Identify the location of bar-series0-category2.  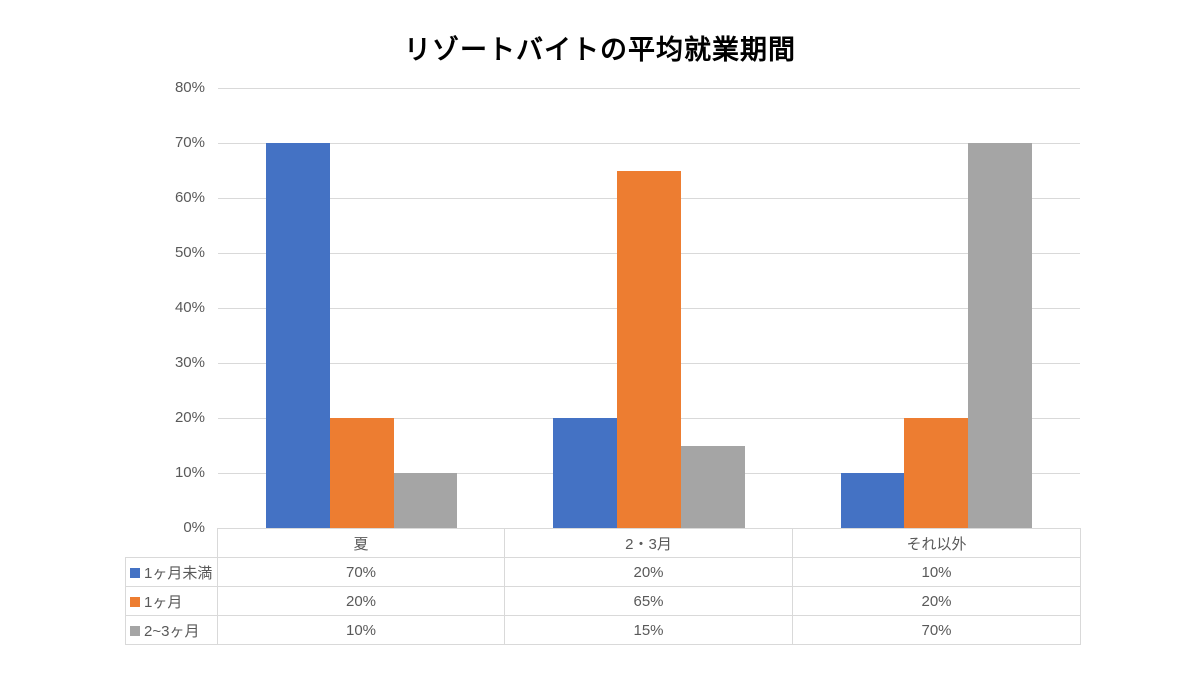
(872, 500).